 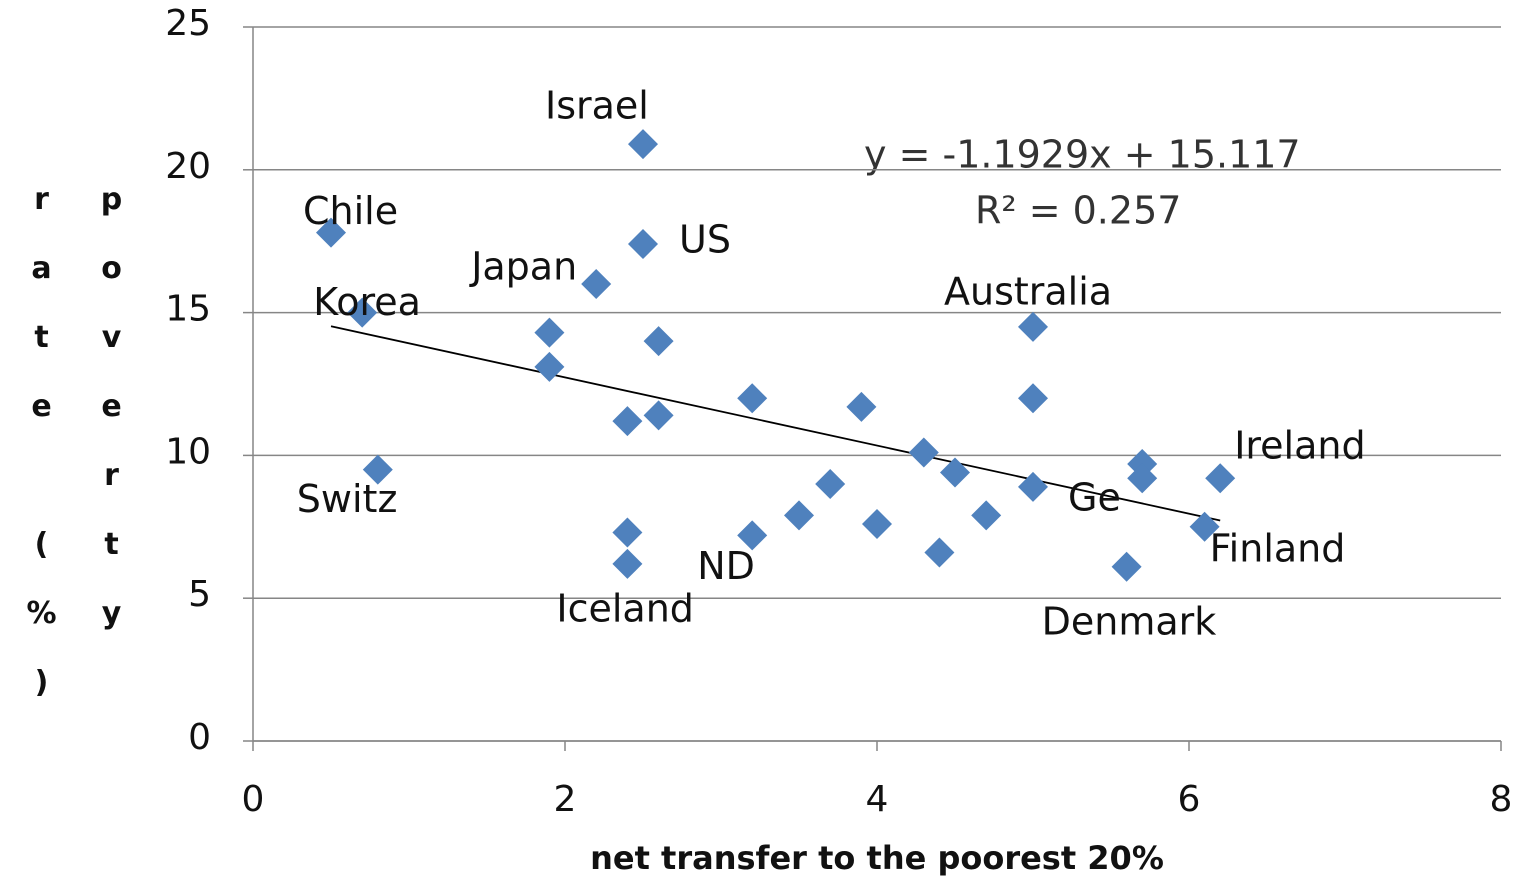 I want to click on point-label: Iceland, so click(x=625, y=608).